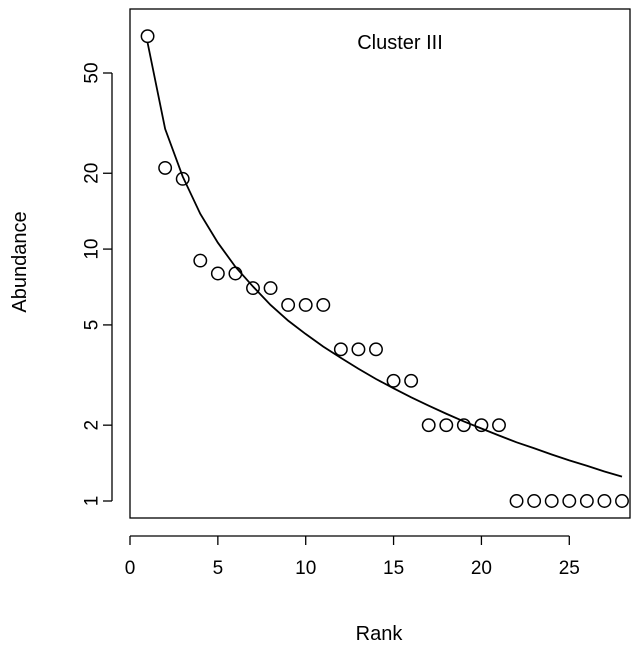 This screenshot has width=640, height=652. I want to click on y-tick-label: 5, so click(92, 325).